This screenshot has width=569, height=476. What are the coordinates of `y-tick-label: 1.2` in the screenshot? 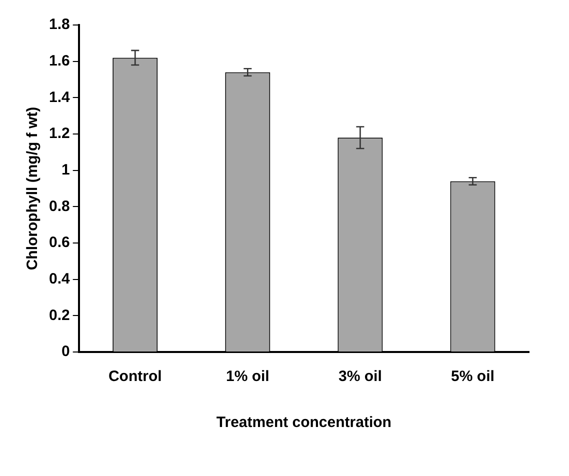 It's located at (59, 133).